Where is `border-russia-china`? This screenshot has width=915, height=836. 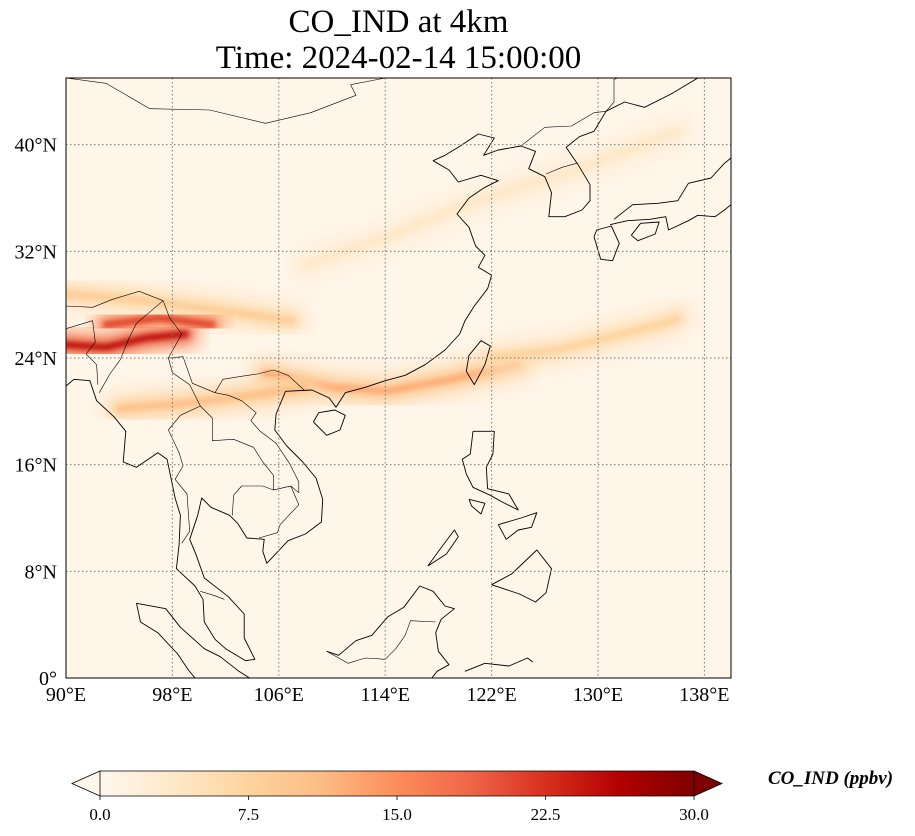
border-russia-china is located at coordinates (611, 95).